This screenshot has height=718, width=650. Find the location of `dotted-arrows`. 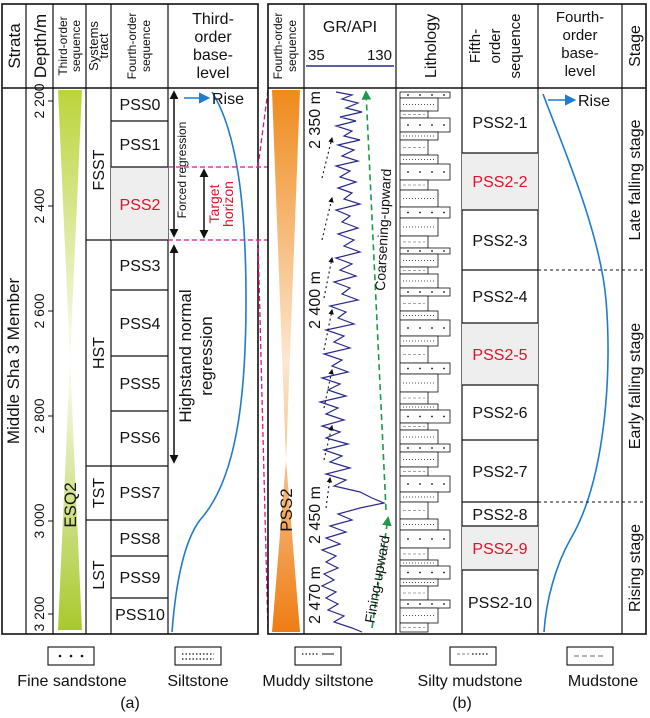

dotted-arrows is located at coordinates (327, 322).